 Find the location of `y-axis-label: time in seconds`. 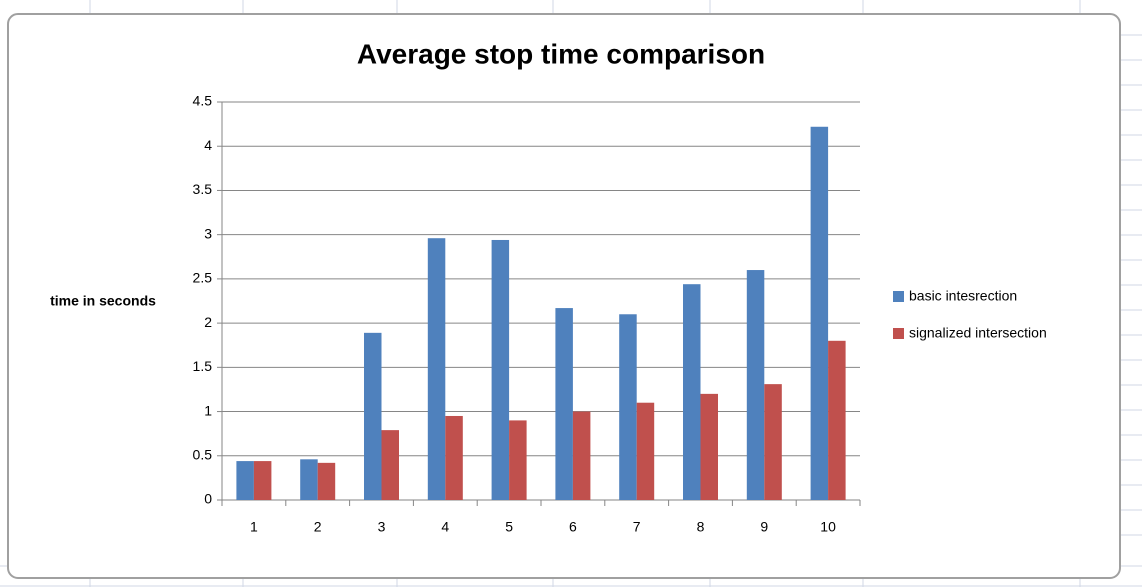

y-axis-label: time in seconds is located at coordinates (103, 301).